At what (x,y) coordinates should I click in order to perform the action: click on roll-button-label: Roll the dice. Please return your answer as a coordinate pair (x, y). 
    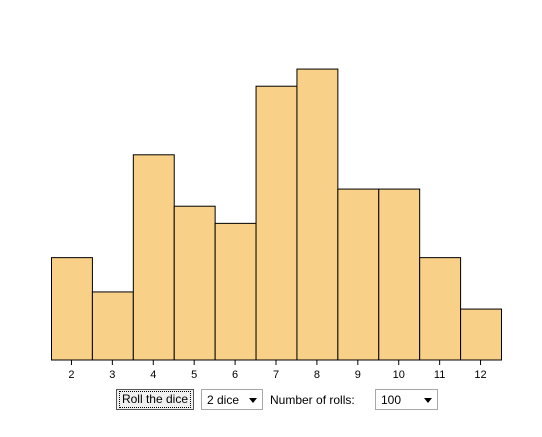
    Looking at the image, I should click on (155, 399).